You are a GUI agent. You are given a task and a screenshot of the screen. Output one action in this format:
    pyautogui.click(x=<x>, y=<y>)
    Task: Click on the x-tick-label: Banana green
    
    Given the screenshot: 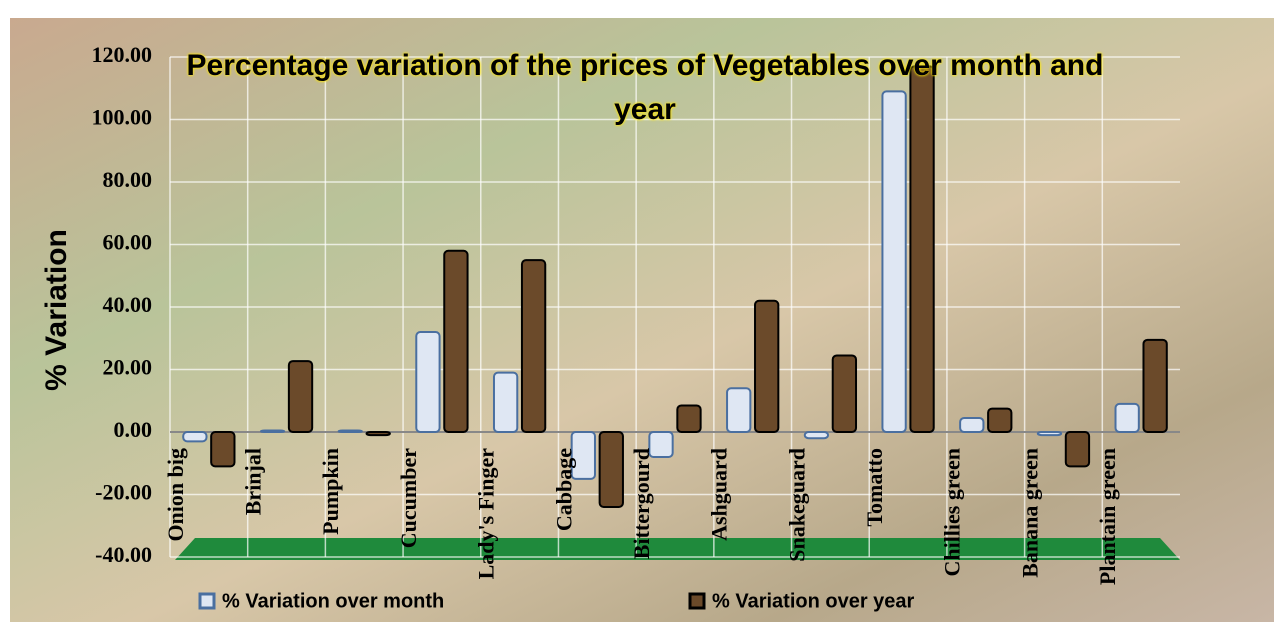 What is the action you would take?
    pyautogui.click(x=1029, y=513)
    